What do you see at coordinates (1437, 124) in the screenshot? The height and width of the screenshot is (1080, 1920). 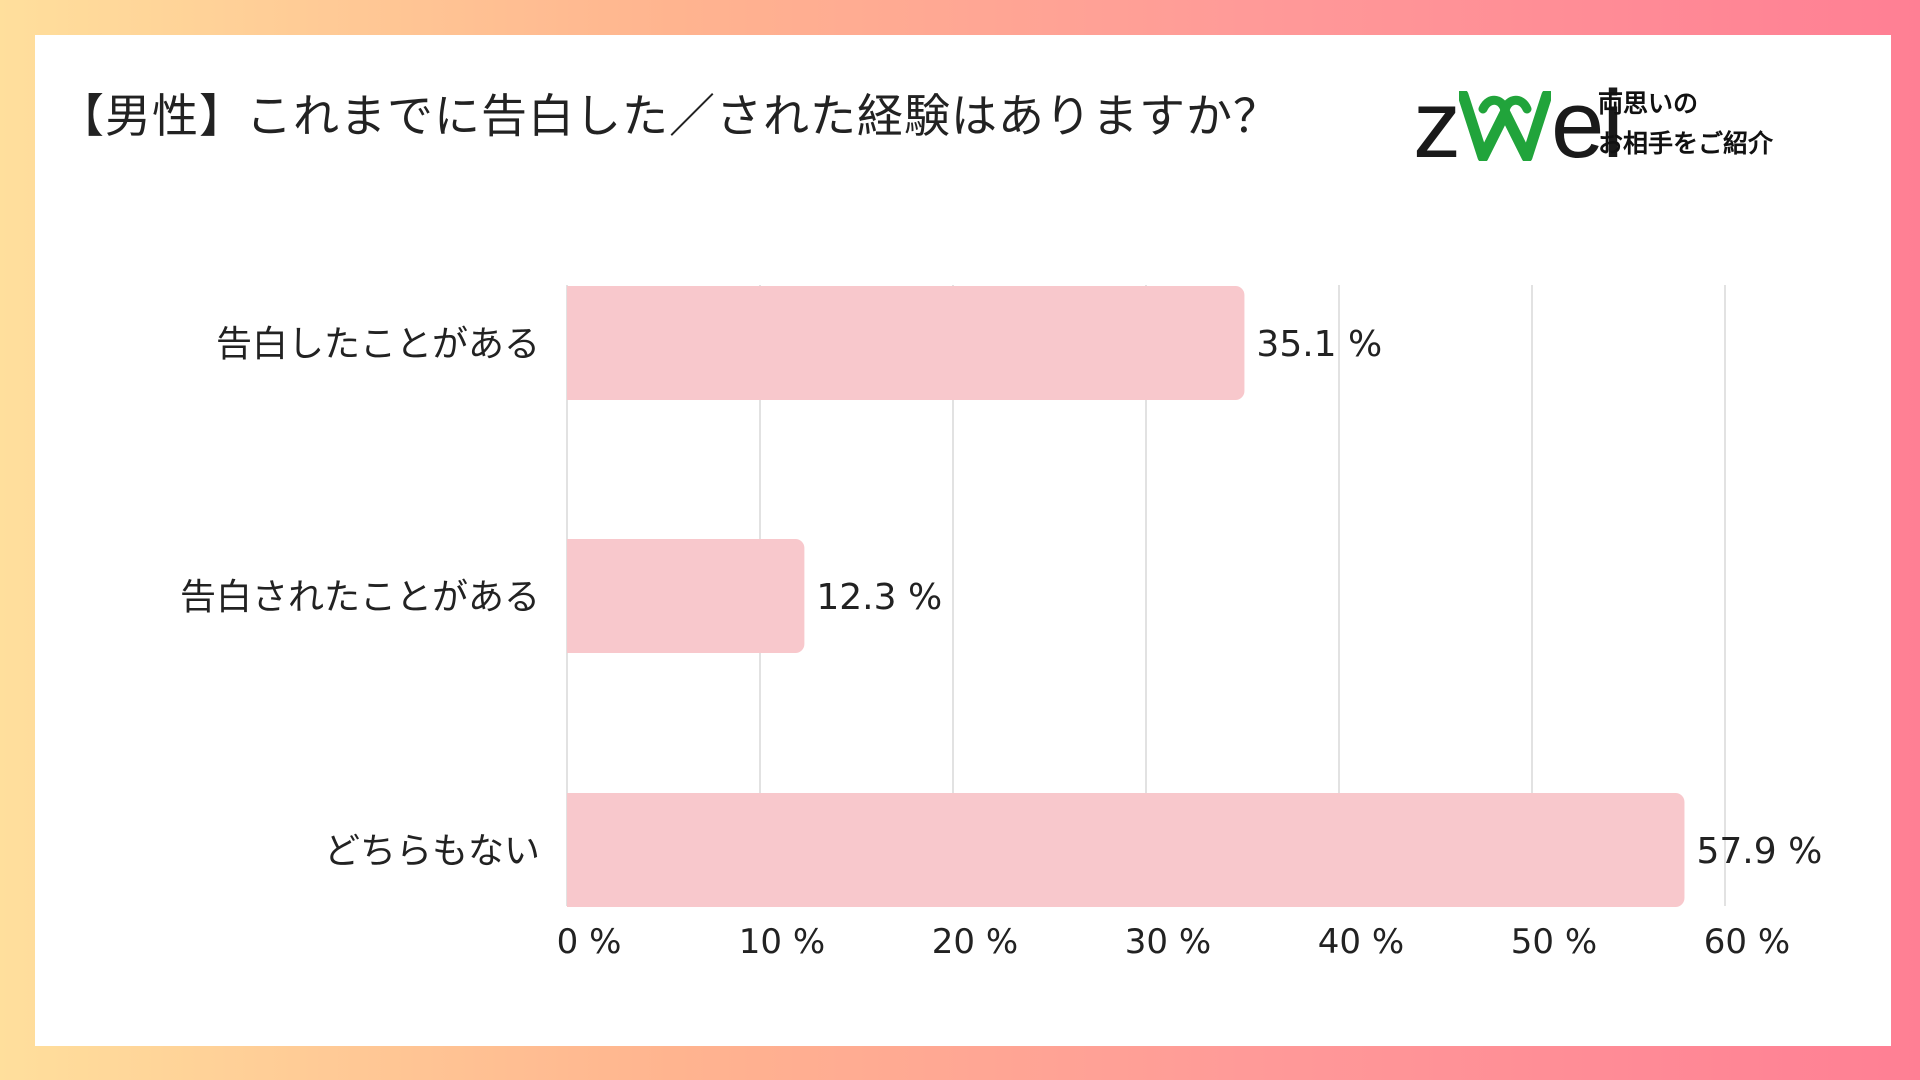 I see `logo-letter-z: z` at bounding box center [1437, 124].